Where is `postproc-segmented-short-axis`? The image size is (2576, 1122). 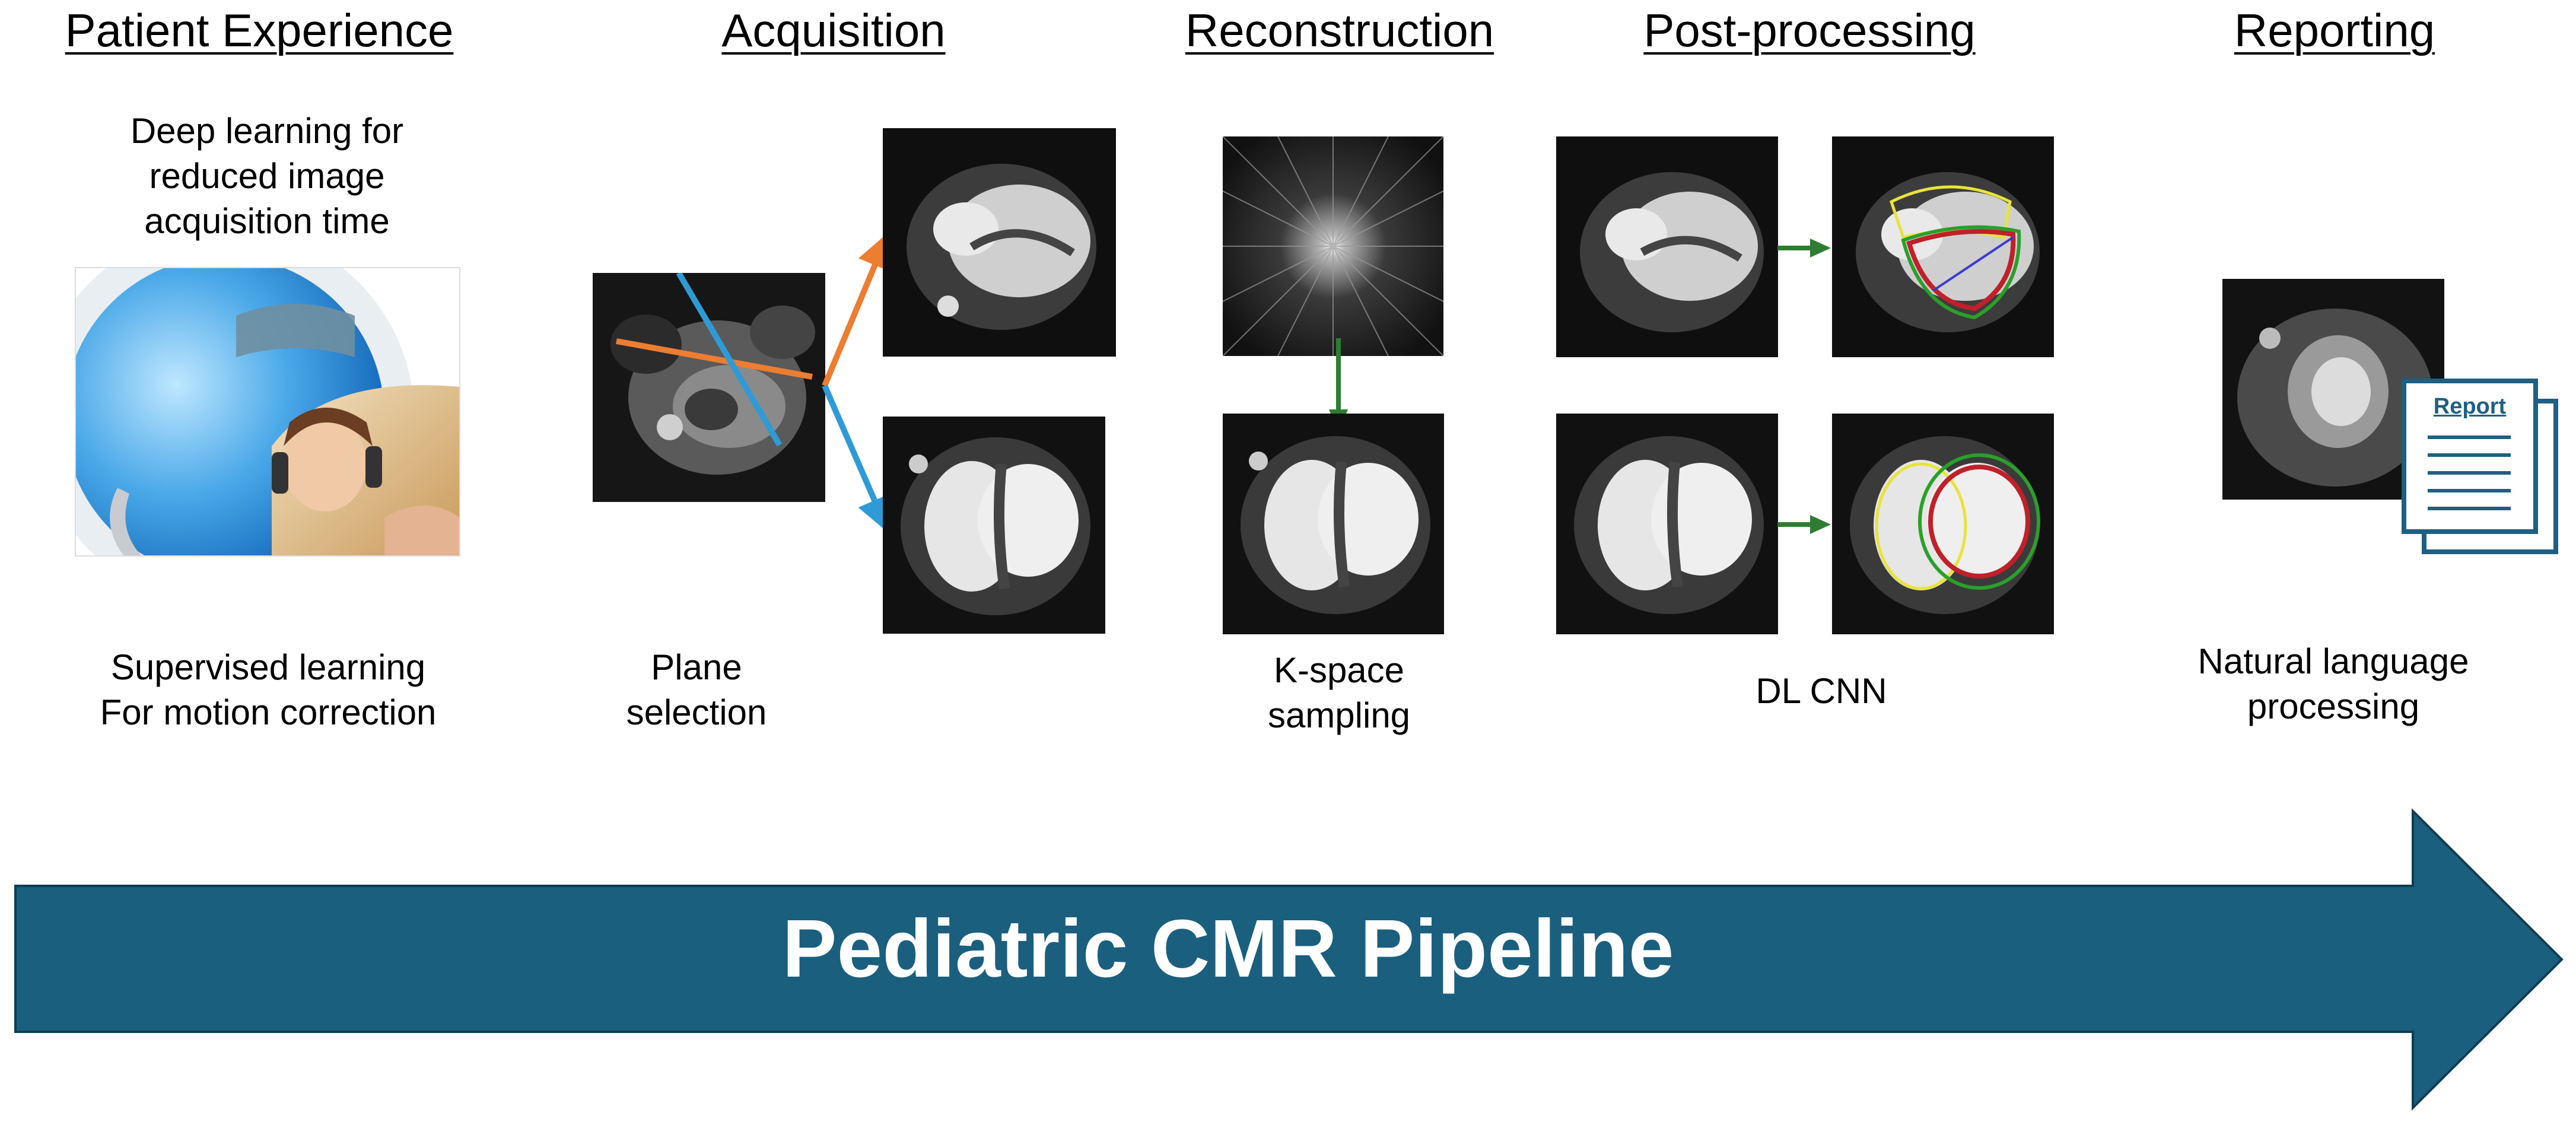
postproc-segmented-short-axis is located at coordinates (1943, 524).